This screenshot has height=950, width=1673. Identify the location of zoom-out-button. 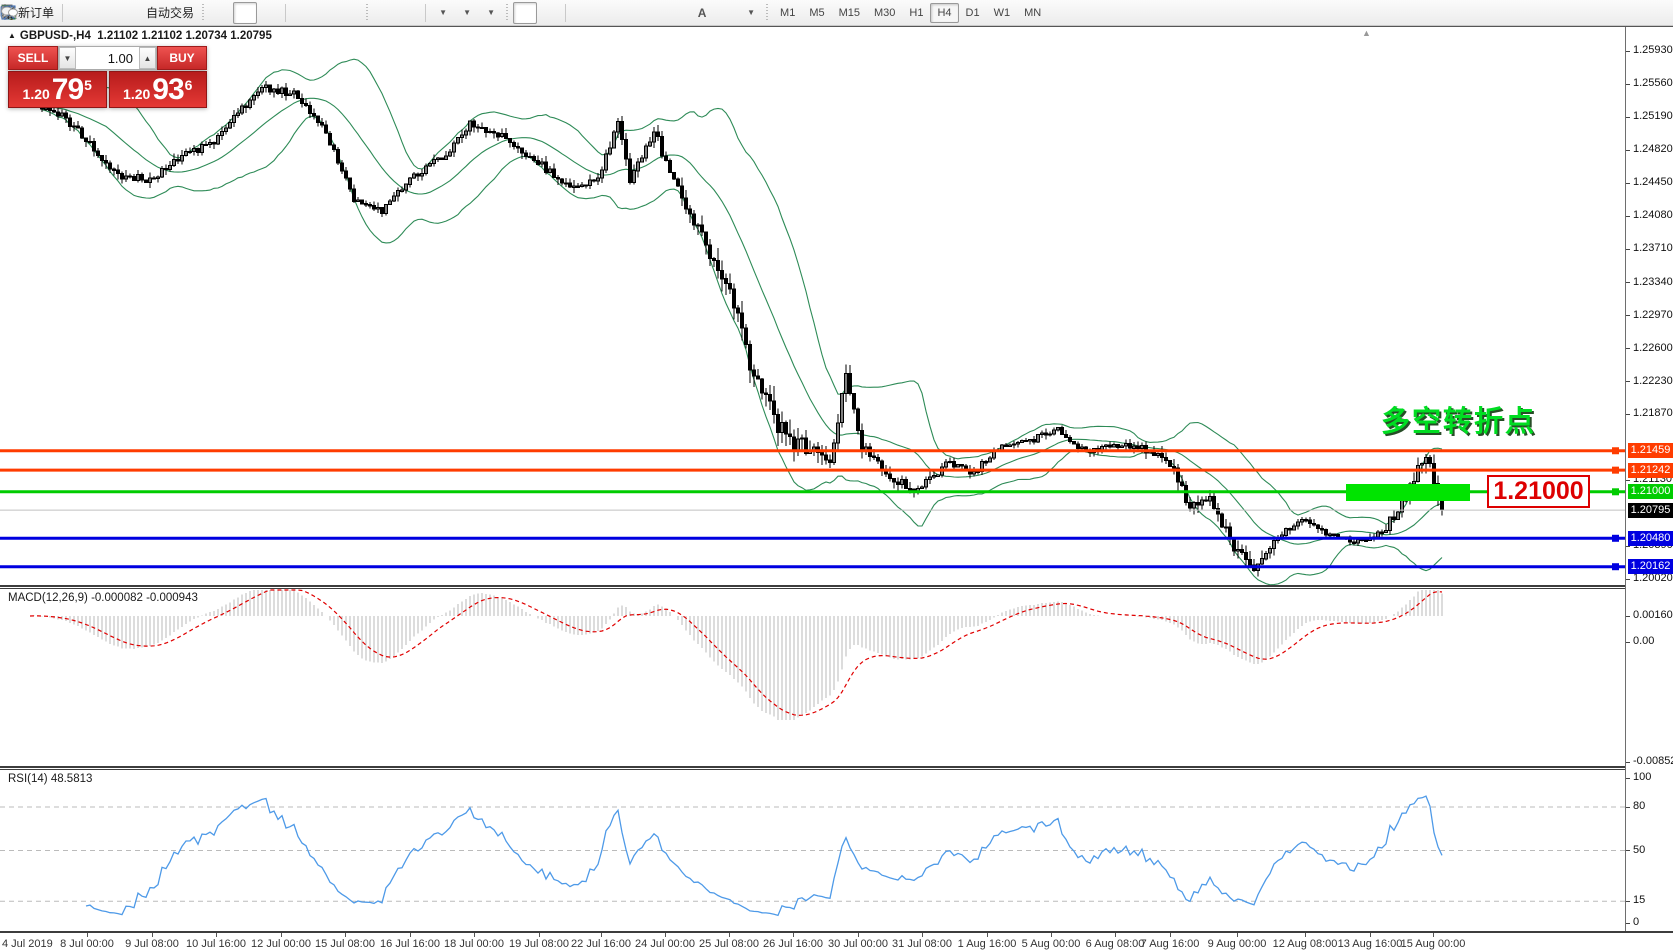
(169, 13).